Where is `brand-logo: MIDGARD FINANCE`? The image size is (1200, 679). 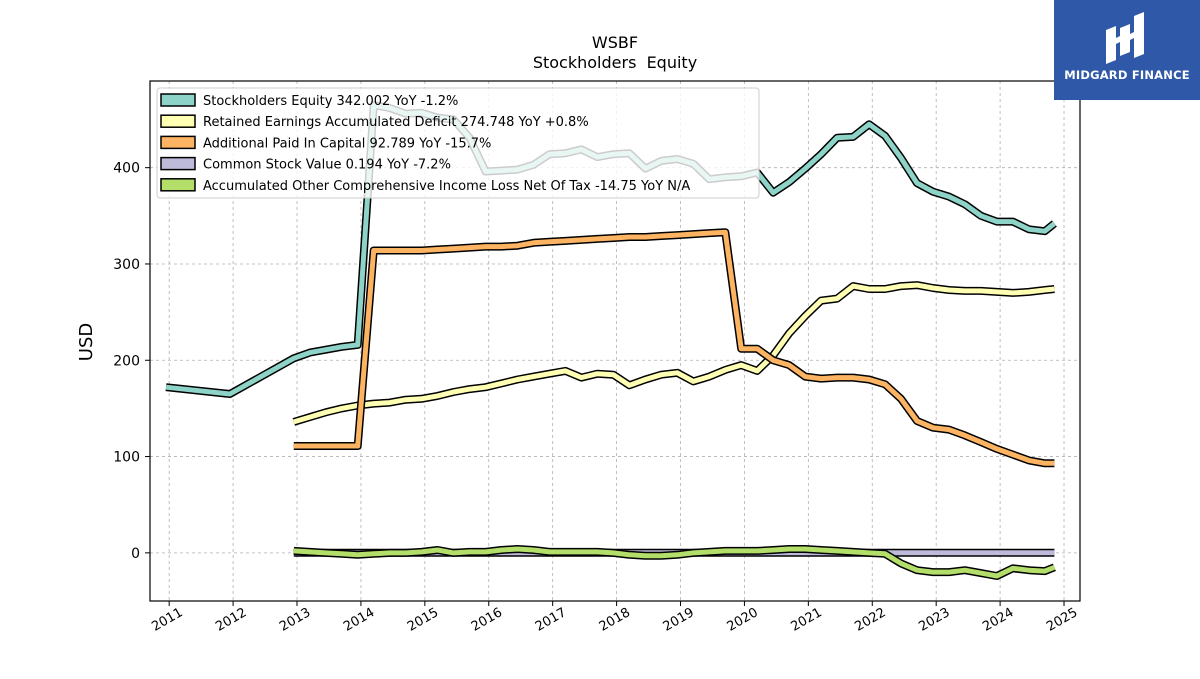
brand-logo: MIDGARD FINANCE is located at coordinates (1127, 50).